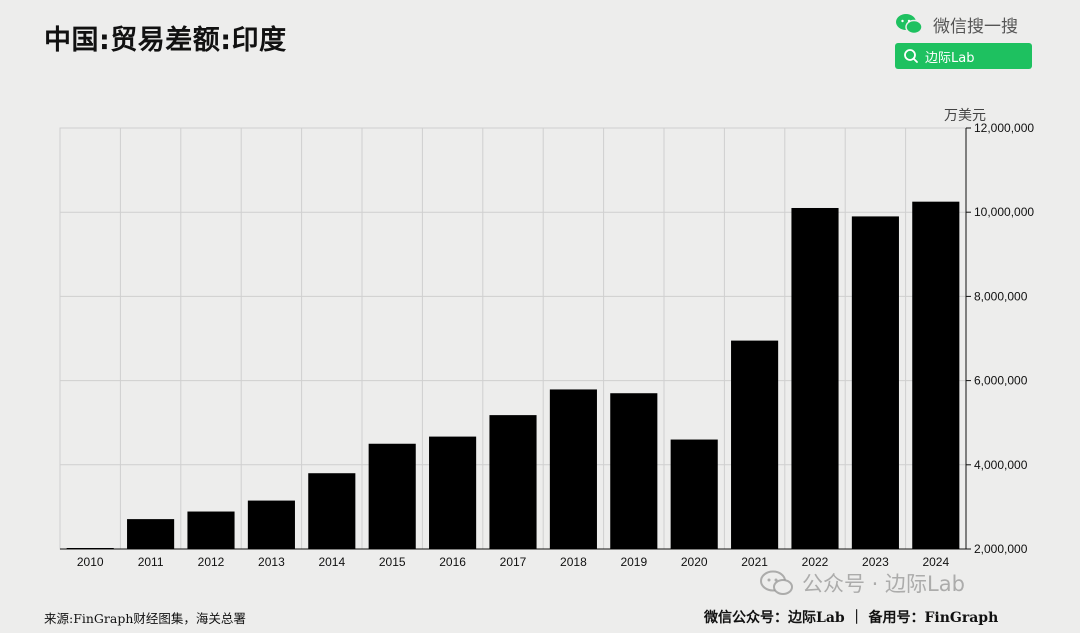  Describe the element at coordinates (875, 562) in the screenshot. I see `x-tick-label: 2023` at that location.